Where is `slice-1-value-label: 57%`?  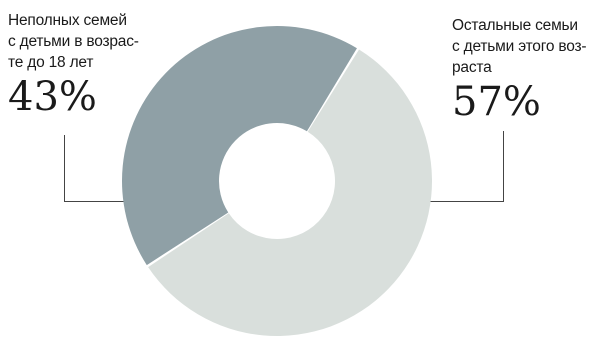 slice-1-value-label: 57% is located at coordinates (496, 102).